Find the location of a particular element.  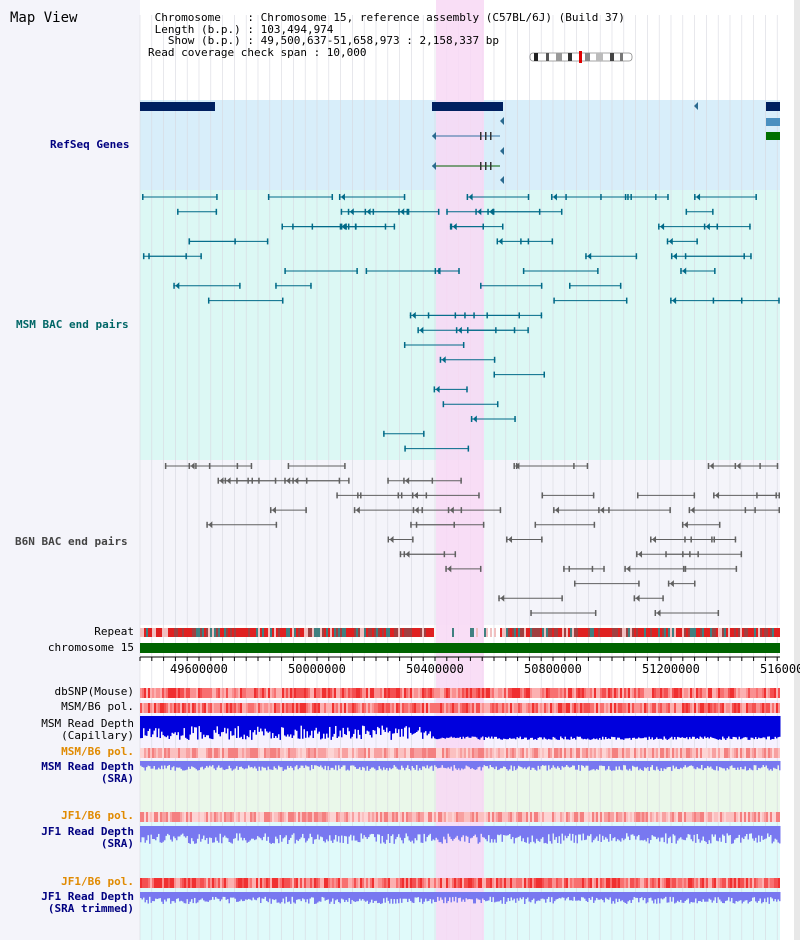

msm-bac-pair-arrow is located at coordinates (684, 271).